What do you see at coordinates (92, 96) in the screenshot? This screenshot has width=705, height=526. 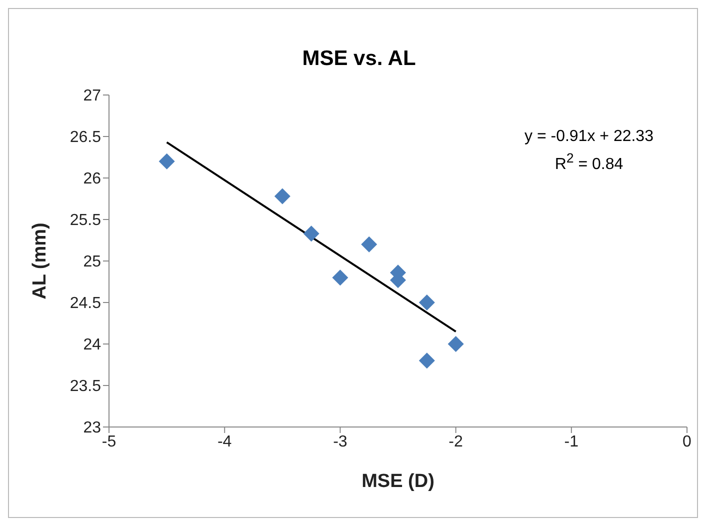 I see `y-tick-label: 27` at bounding box center [92, 96].